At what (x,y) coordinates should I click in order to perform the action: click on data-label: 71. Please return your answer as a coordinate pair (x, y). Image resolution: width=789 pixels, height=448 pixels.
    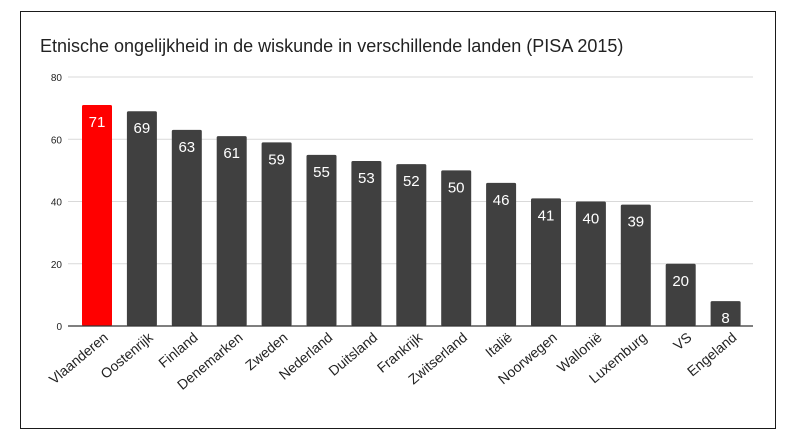
    Looking at the image, I should click on (97, 122).